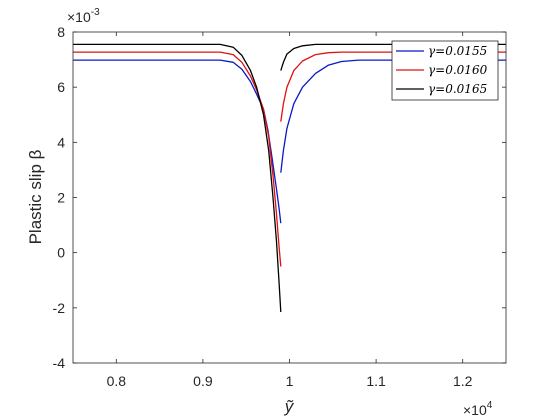 The image size is (560, 420). I want to click on y-axis-label: Plastic slip β, so click(35, 196).